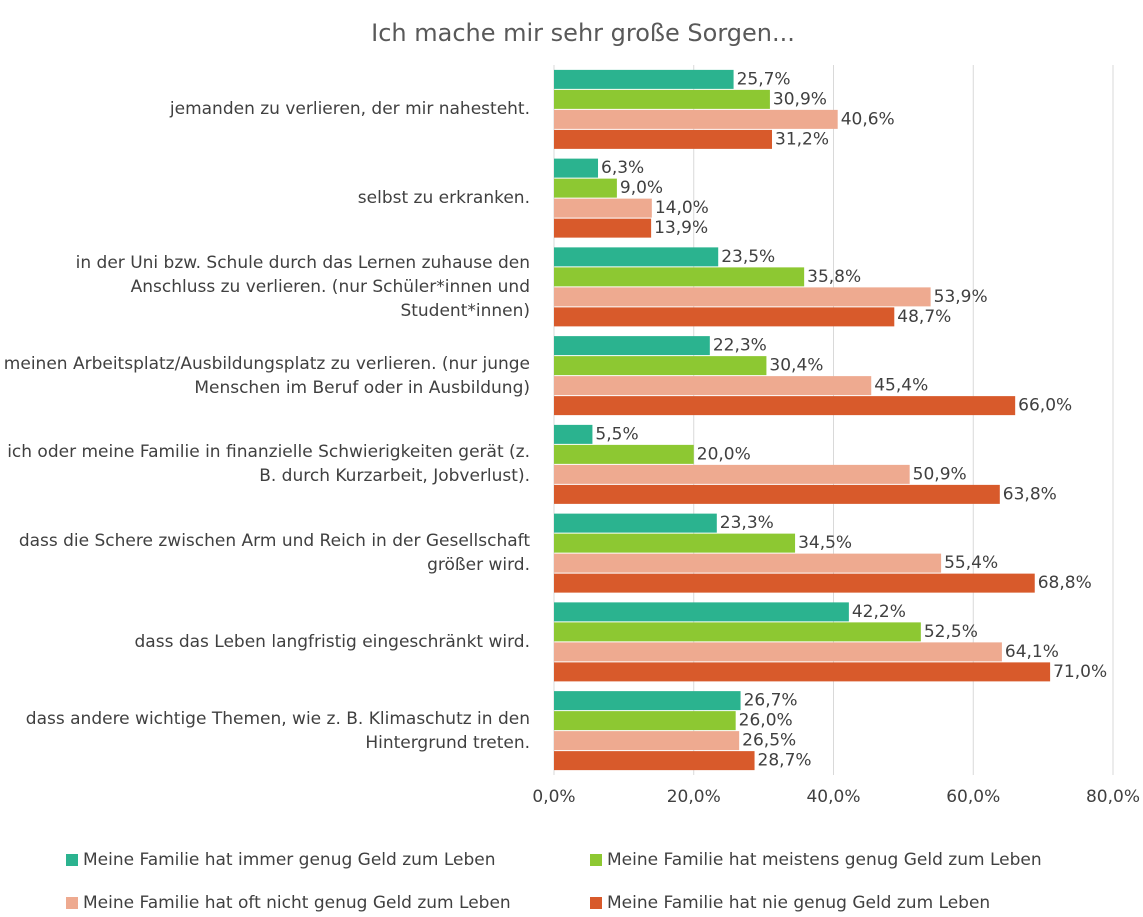 This screenshot has width=1143, height=917. Describe the element at coordinates (901, 386) in the screenshot. I see `data-label: 45,4%` at that location.